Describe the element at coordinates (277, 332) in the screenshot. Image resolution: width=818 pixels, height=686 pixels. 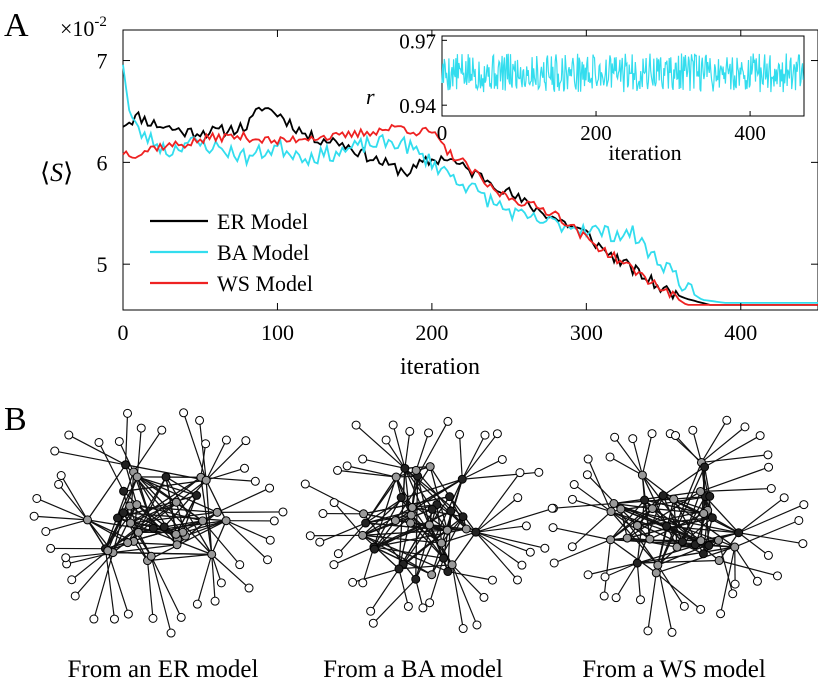
I see `x-tick-label: 100` at that location.